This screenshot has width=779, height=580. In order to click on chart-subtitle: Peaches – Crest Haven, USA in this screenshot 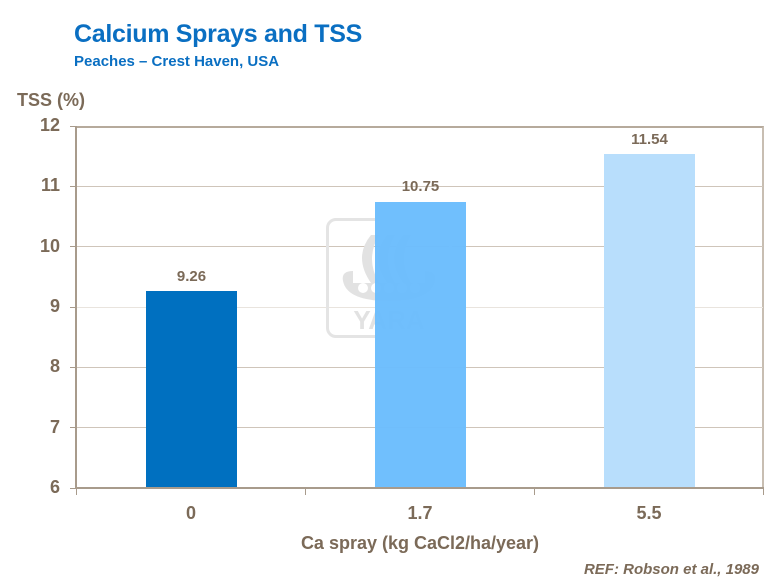, I will do `click(177, 61)`.